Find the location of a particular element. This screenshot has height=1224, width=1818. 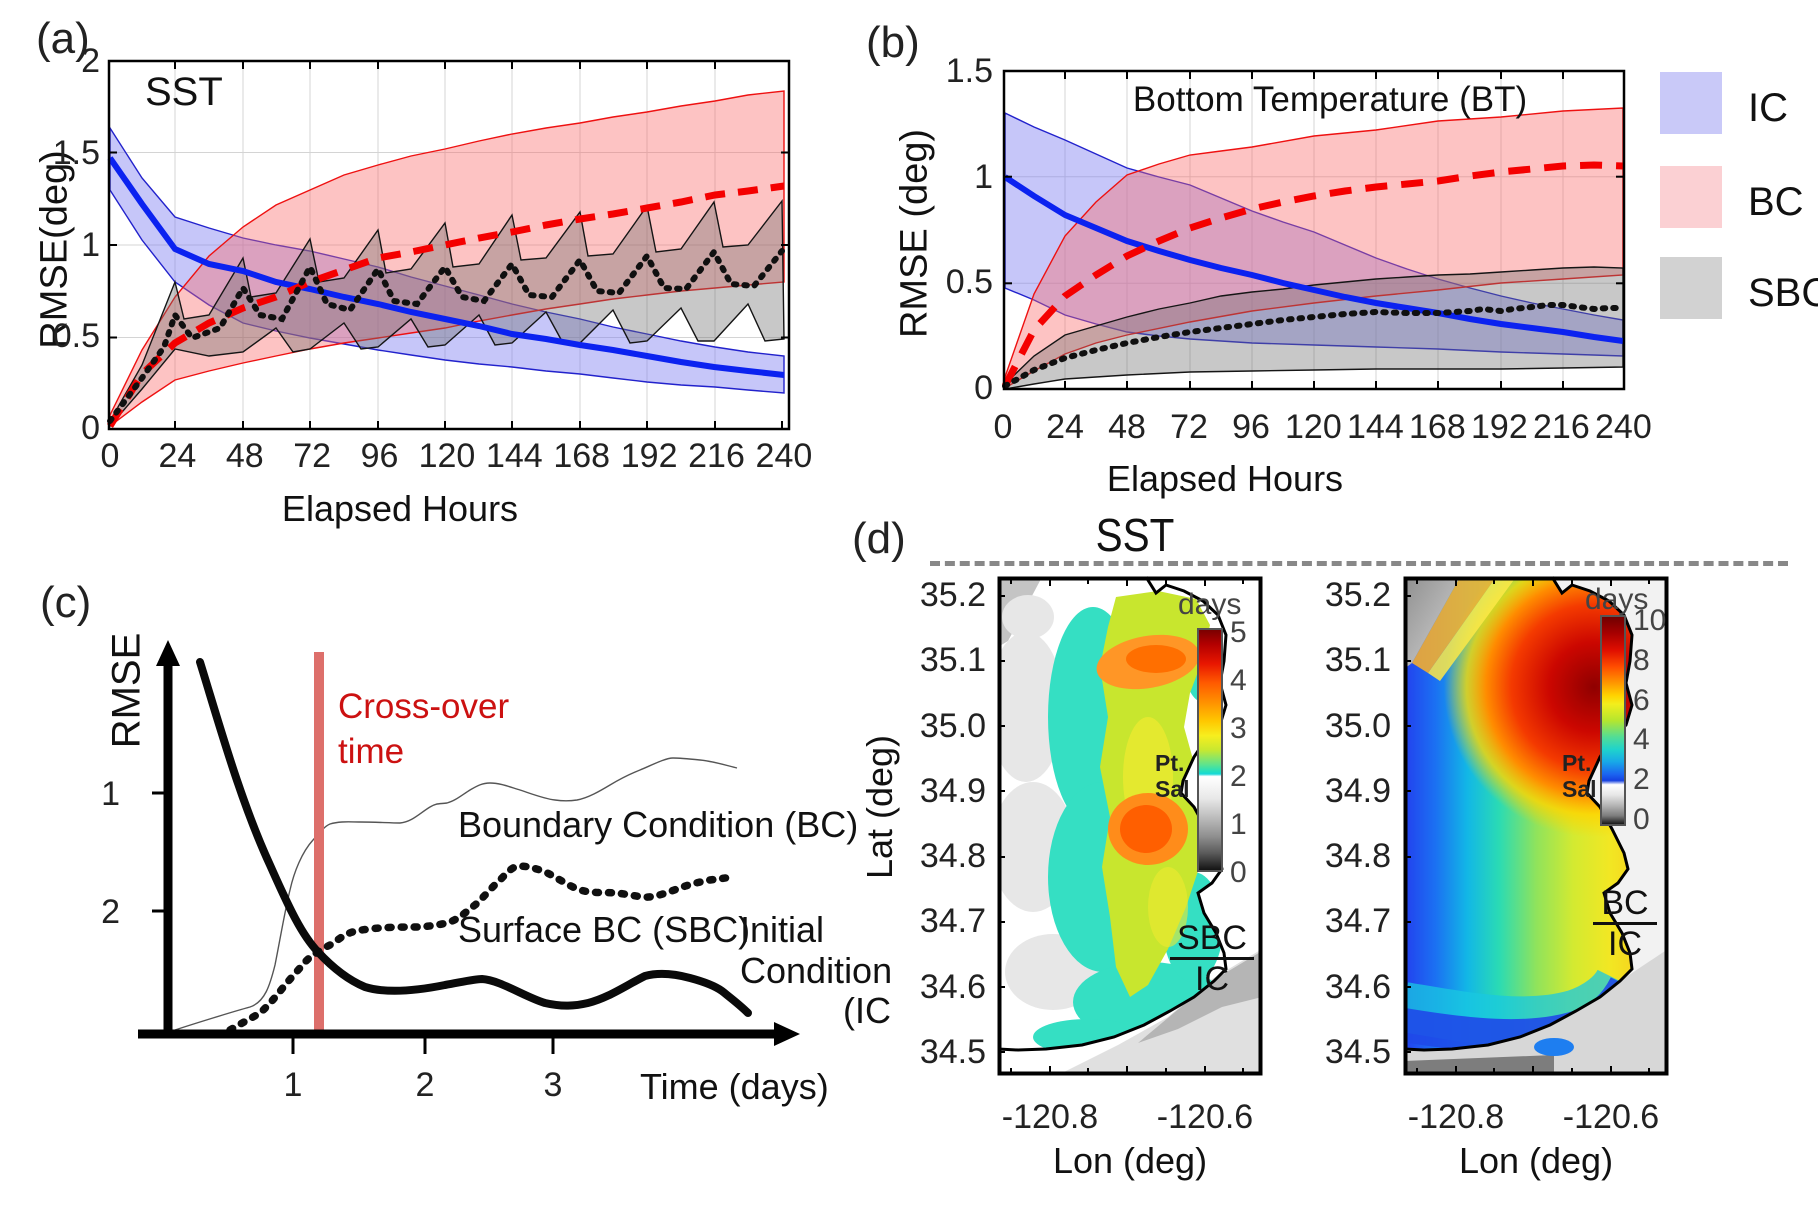

map2-south-land-gray is located at coordinates (1536, 1012).